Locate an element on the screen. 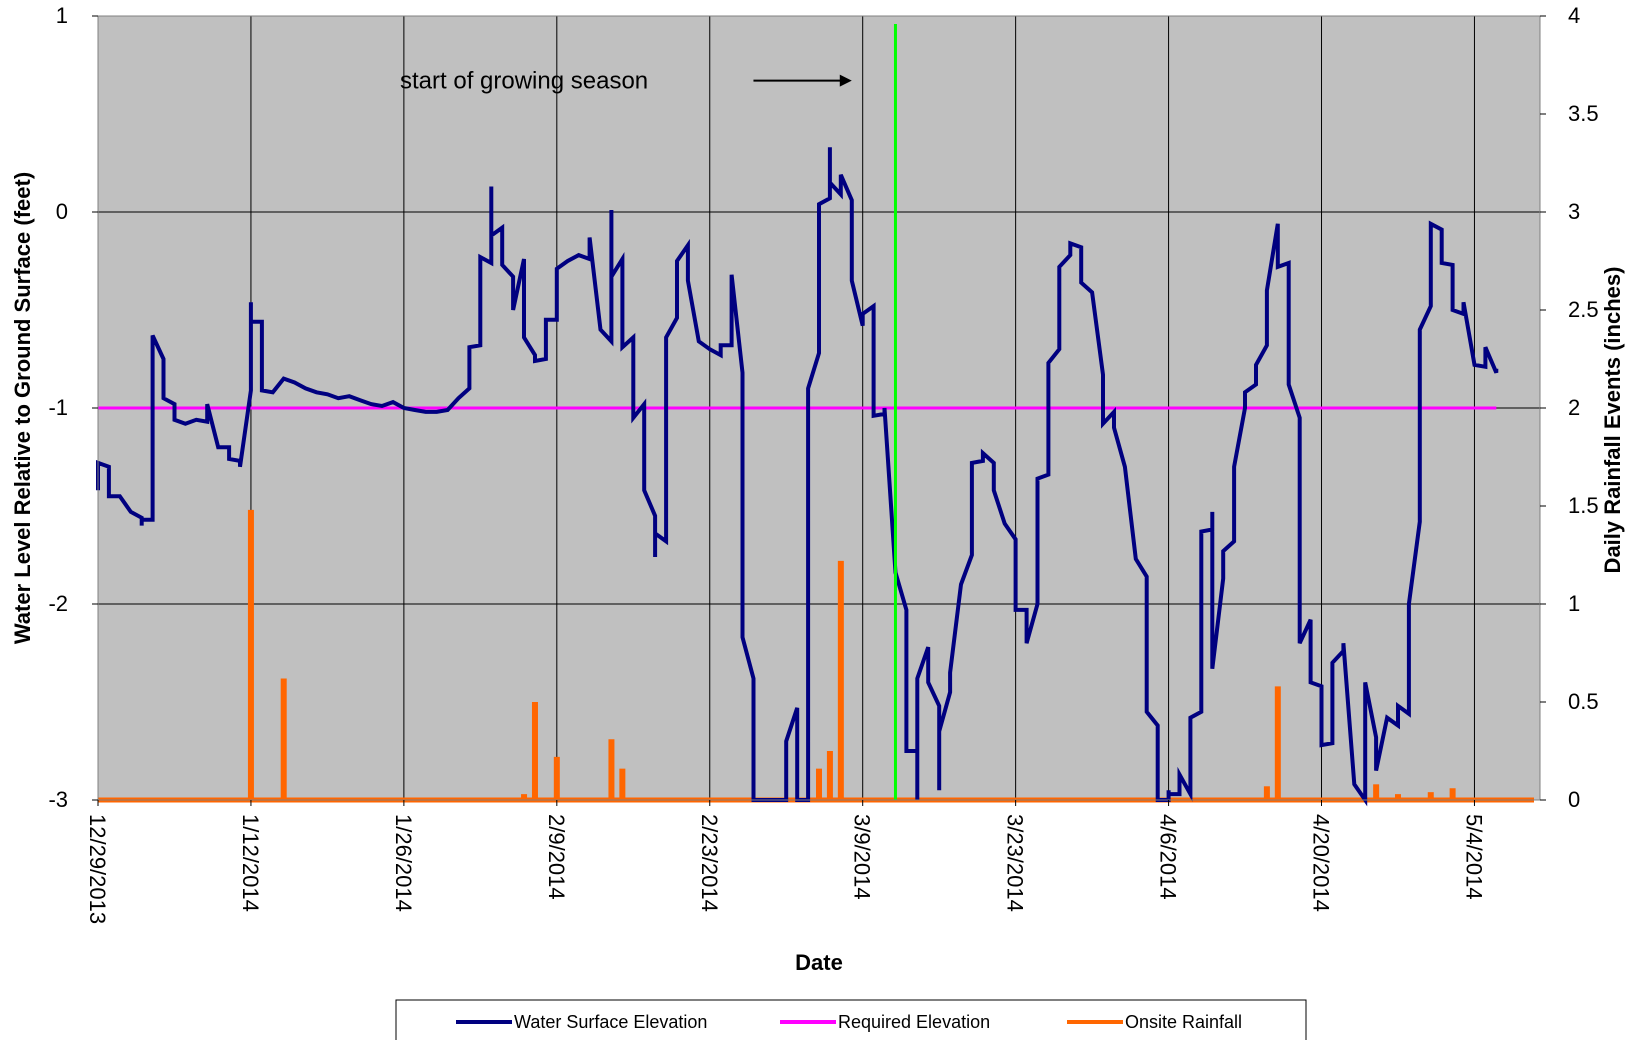 Image resolution: width=1637 pixels, height=1045 pixels. y2-tick-label: 3 is located at coordinates (1574, 211).